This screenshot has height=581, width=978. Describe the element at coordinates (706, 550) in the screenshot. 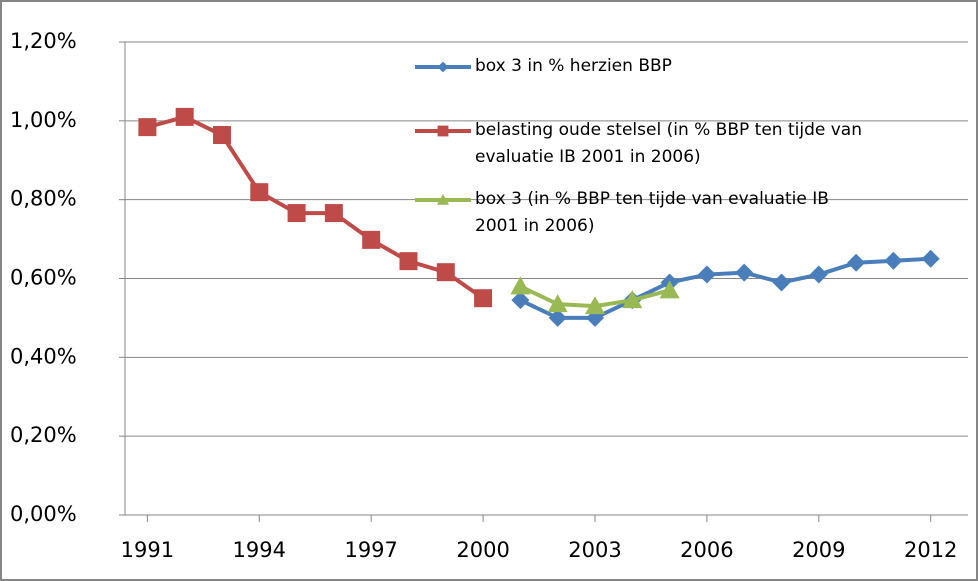

I see `x-tick-label: 2006` at that location.